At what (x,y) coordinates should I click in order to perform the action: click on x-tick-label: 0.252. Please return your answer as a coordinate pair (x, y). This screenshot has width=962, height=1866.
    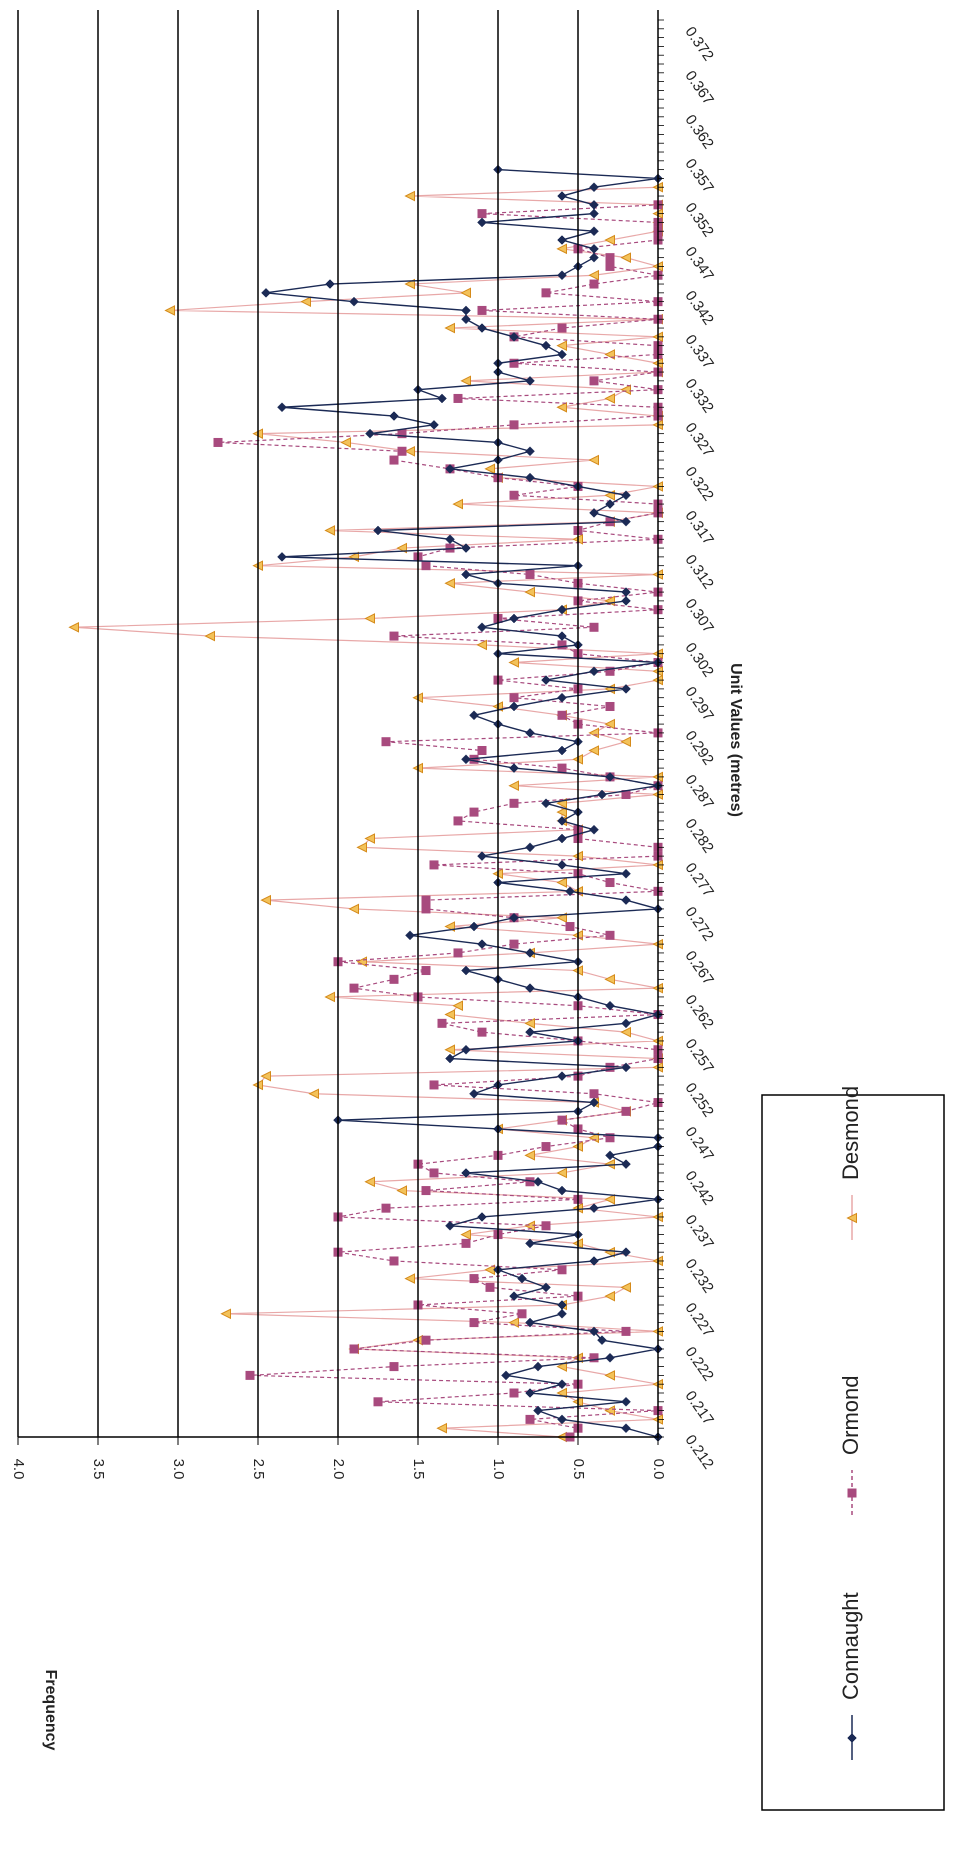
    Looking at the image, I should click on (698, 1100).